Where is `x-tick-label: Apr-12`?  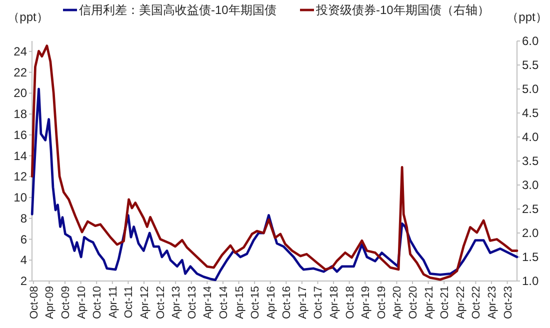
x-tick-label: Apr-12 is located at coordinates (144, 303).